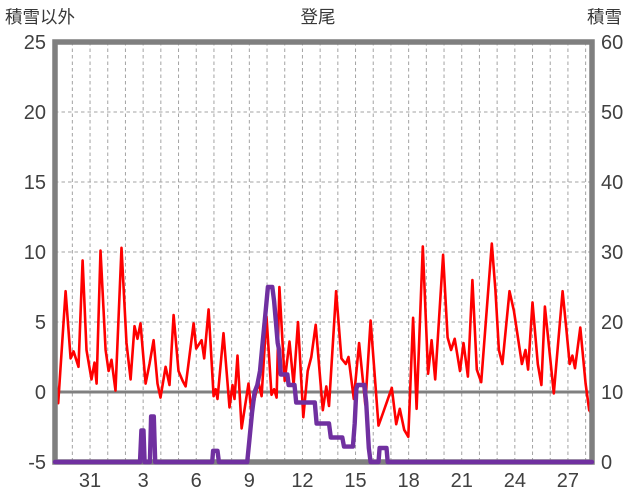 The height and width of the screenshot is (501, 636). Describe the element at coordinates (612, 113) in the screenshot. I see `right-axis-tick-label: 50` at that location.